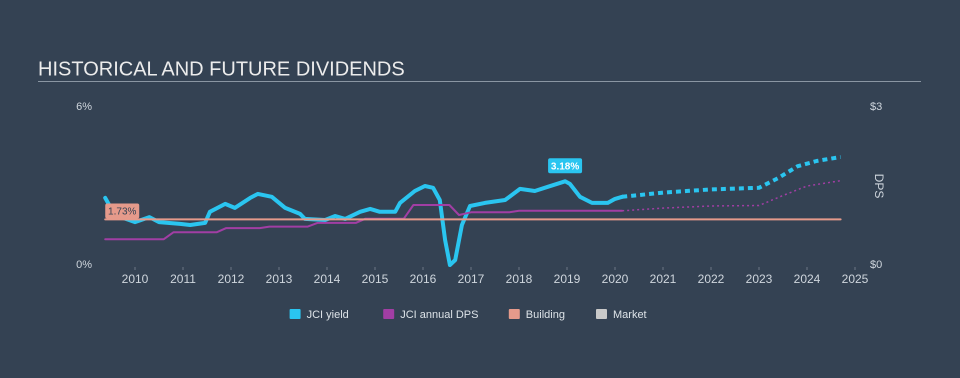  I want to click on x-tick-label: 2013, so click(279, 279).